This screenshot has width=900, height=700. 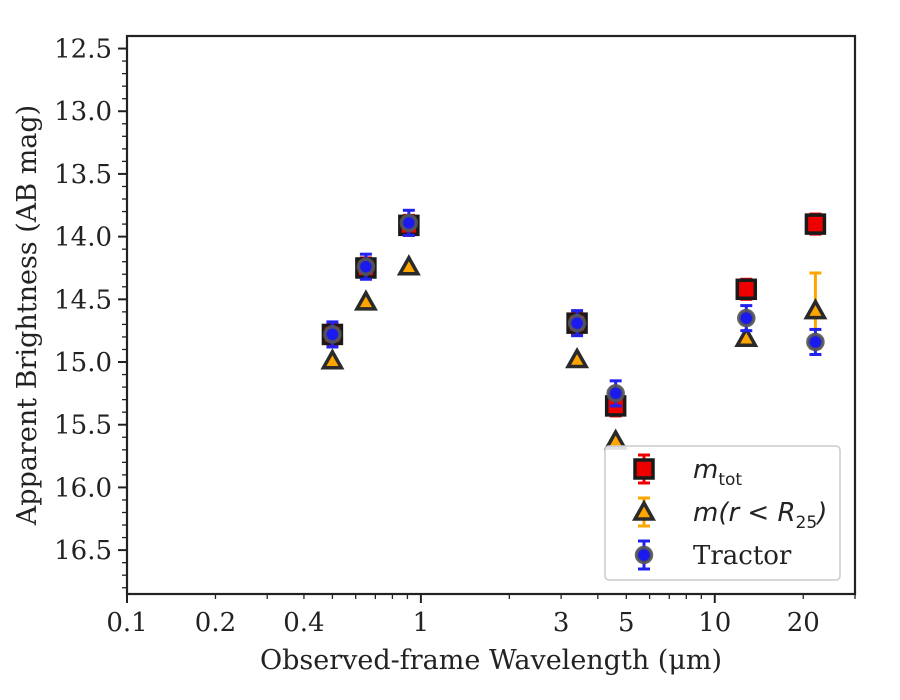 I want to click on legend-label-main: m(r < R, so click(x=744, y=513).